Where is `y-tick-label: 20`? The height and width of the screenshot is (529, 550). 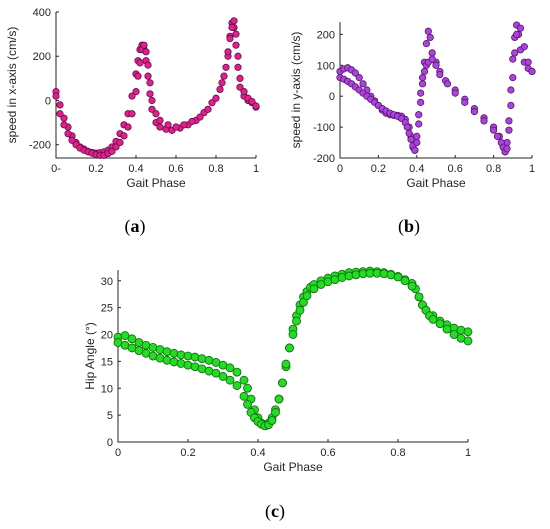
y-tick-label: 20 is located at coordinates (107, 336).